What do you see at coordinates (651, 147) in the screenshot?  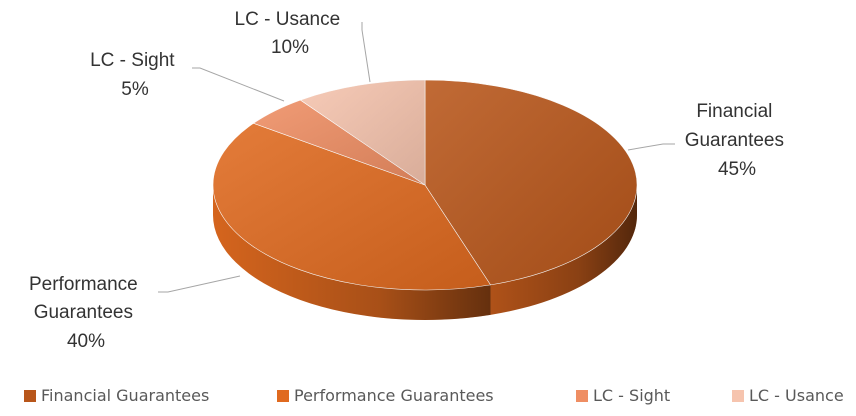 I see `leader-line-financial` at bounding box center [651, 147].